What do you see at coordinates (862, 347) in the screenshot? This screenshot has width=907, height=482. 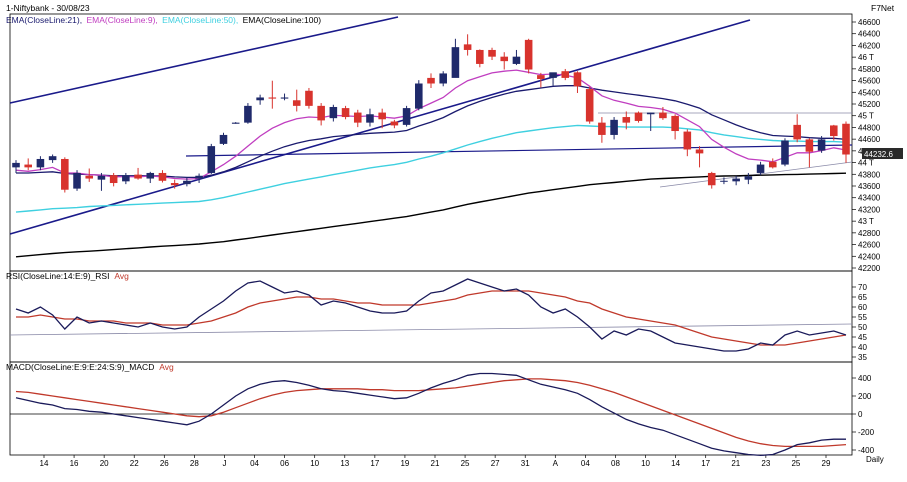 I see `rsi-tick-label: 40` at bounding box center [862, 347].